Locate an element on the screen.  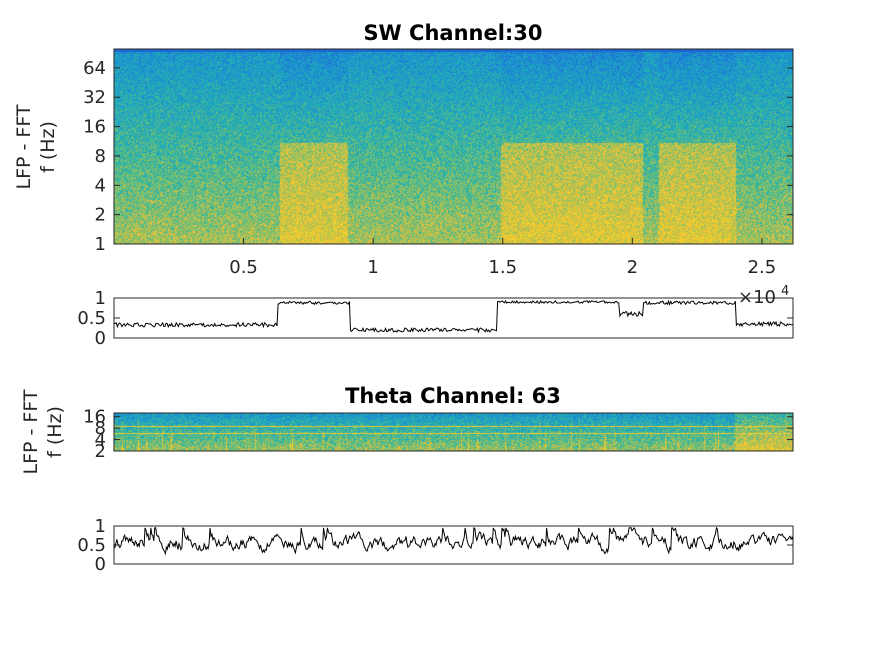
sw-ytick-label: 64 is located at coordinates (94, 68).